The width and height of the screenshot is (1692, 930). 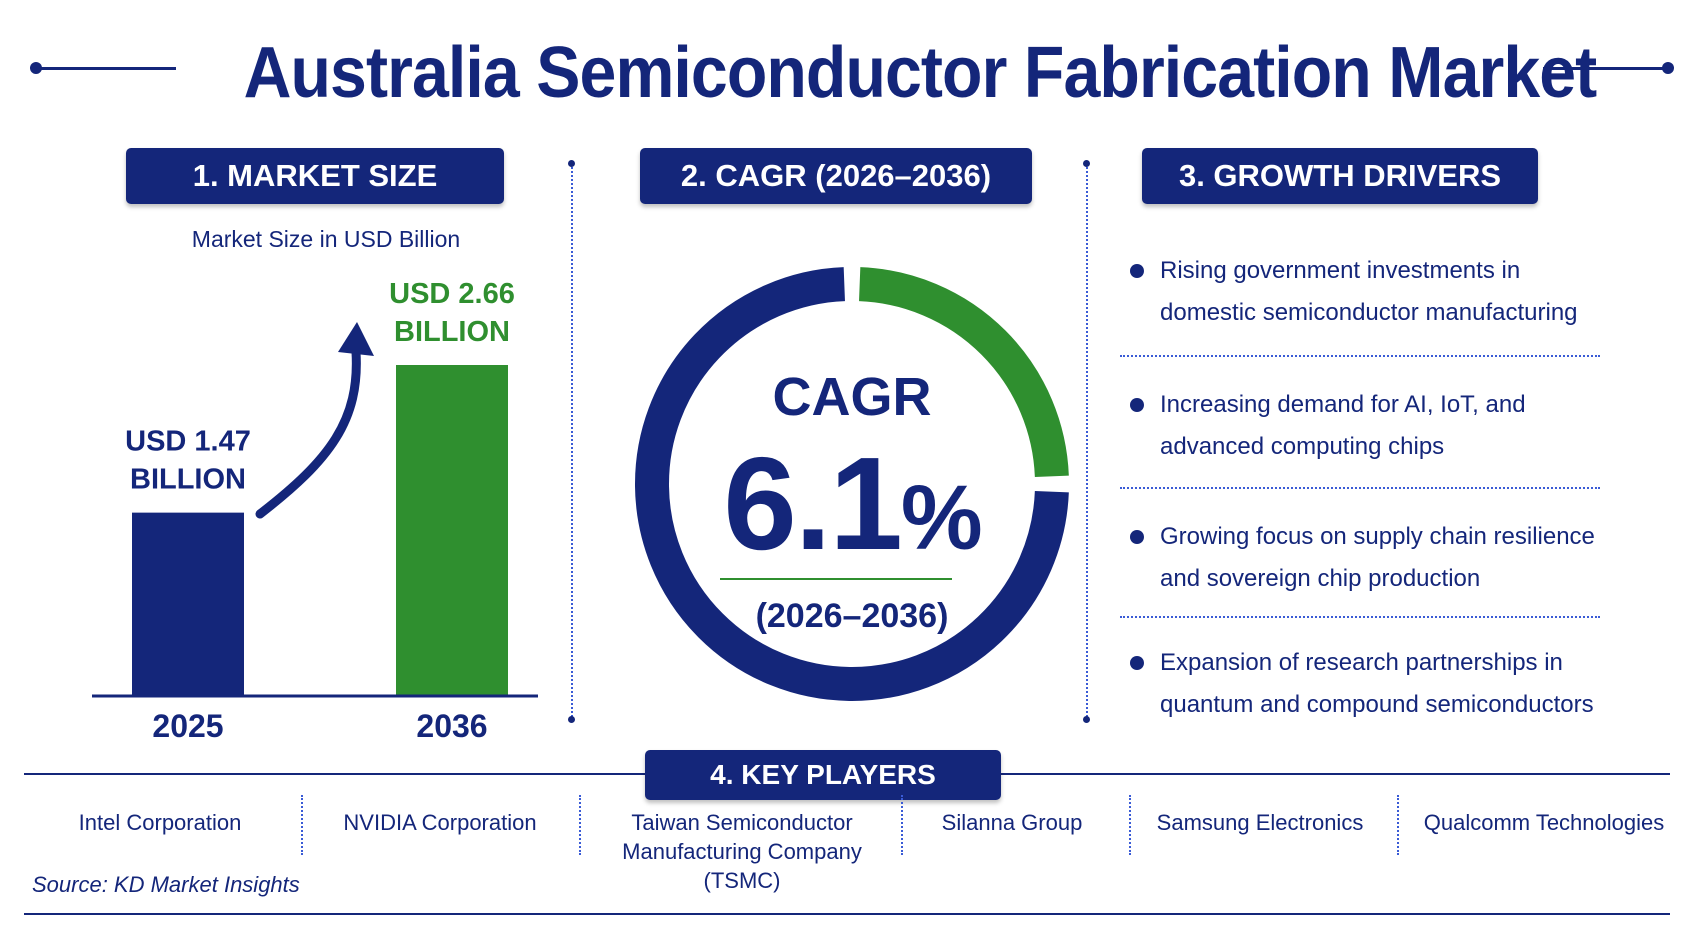 What do you see at coordinates (1377, 536) in the screenshot?
I see `driver-line: Growing focus on supply chain resilience` at bounding box center [1377, 536].